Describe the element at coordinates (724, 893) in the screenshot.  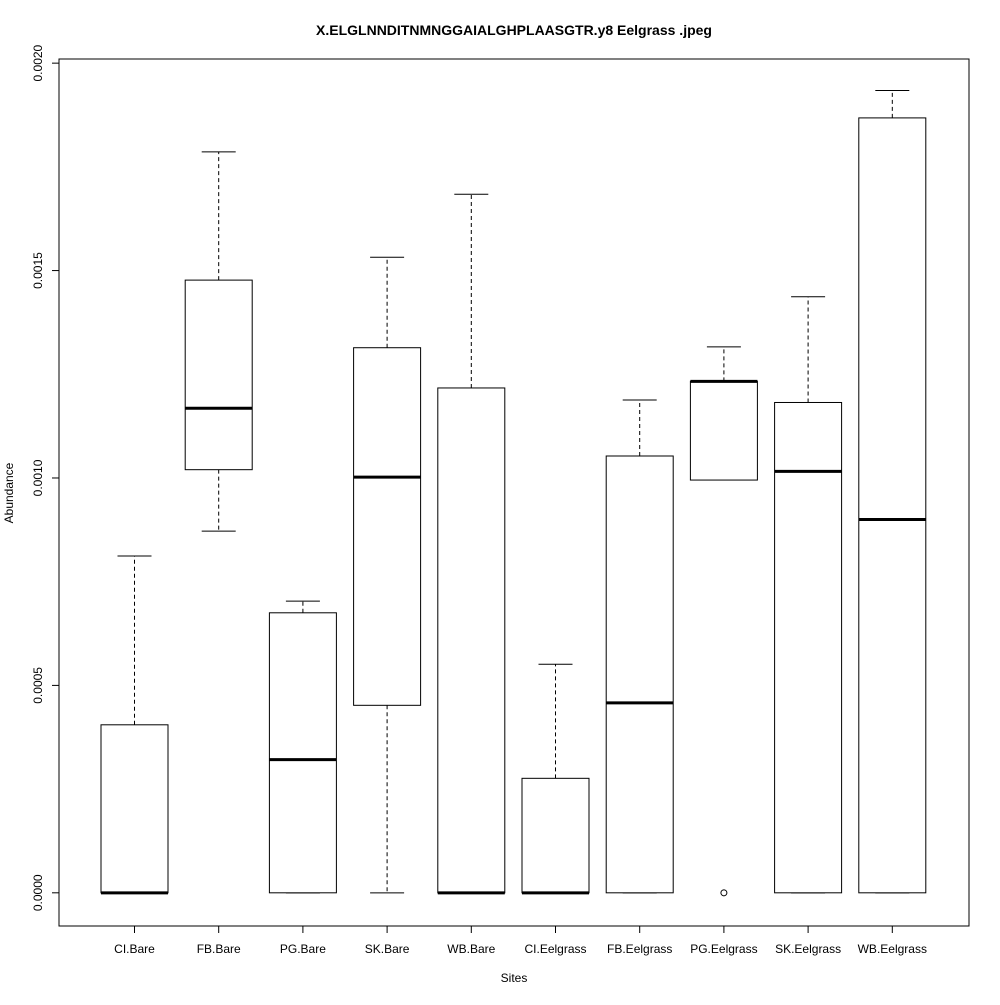
I see `outlier-point` at that location.